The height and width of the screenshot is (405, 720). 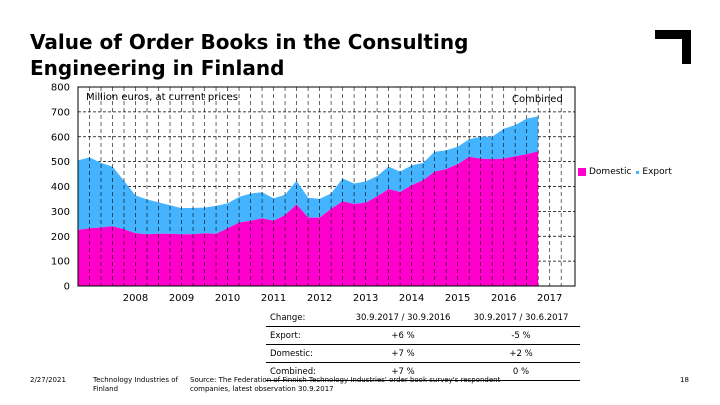 I want to click on table-cell: Export:, so click(x=305, y=335).